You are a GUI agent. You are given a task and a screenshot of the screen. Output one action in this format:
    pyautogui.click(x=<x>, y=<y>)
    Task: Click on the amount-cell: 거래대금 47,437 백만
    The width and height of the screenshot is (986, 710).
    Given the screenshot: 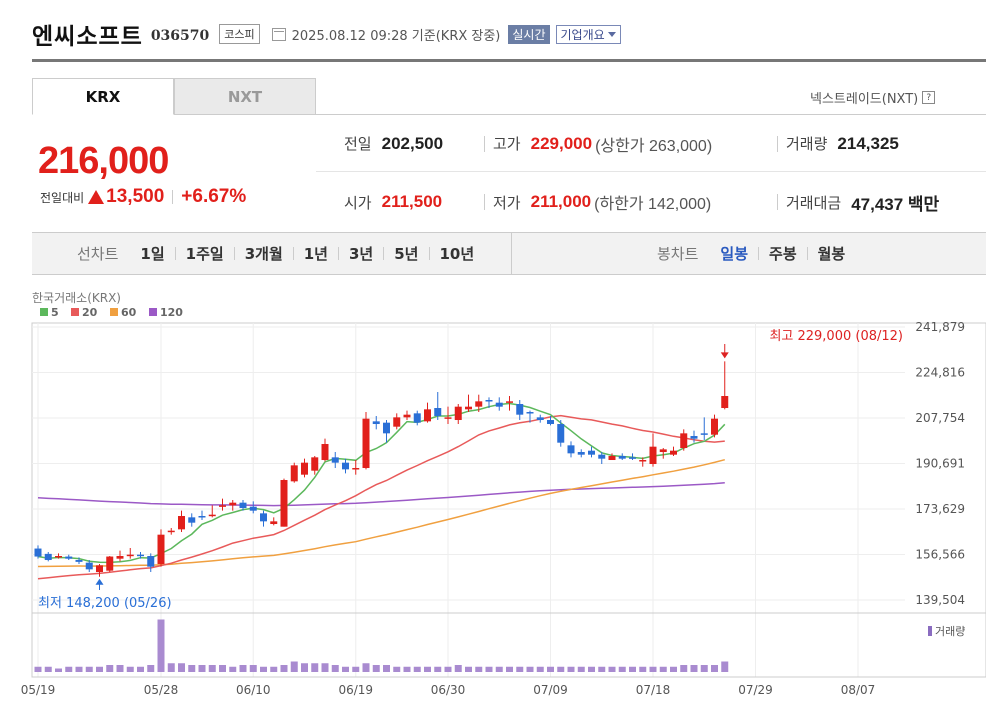 What is the action you would take?
    pyautogui.click(x=858, y=203)
    